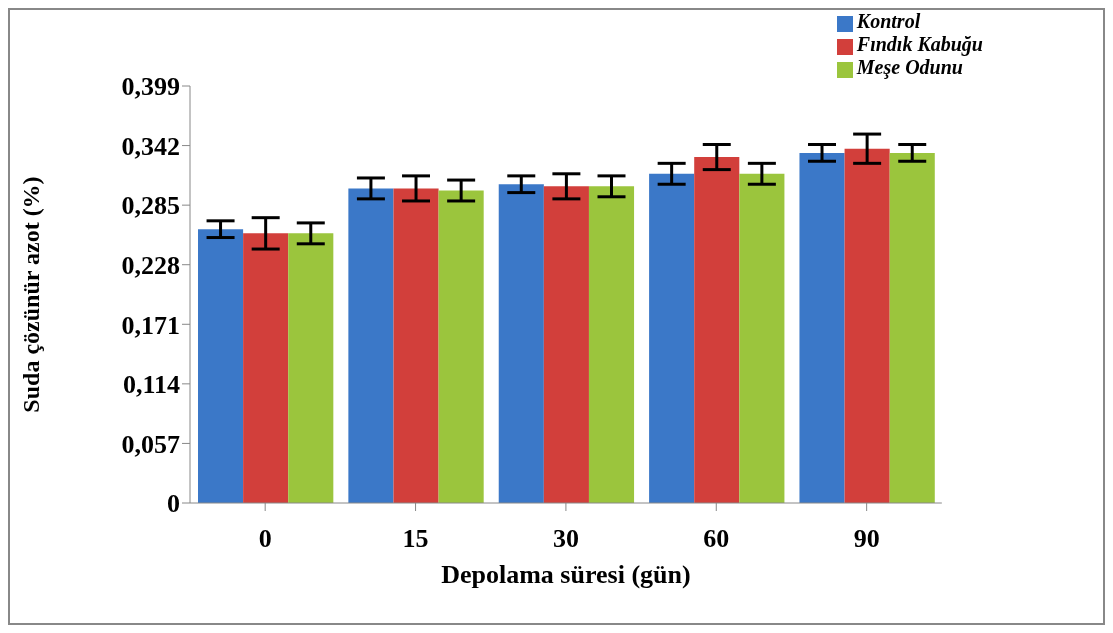 Image resolution: width=1113 pixels, height=633 pixels. I want to click on y-tick-label: 0,114, so click(151, 385).